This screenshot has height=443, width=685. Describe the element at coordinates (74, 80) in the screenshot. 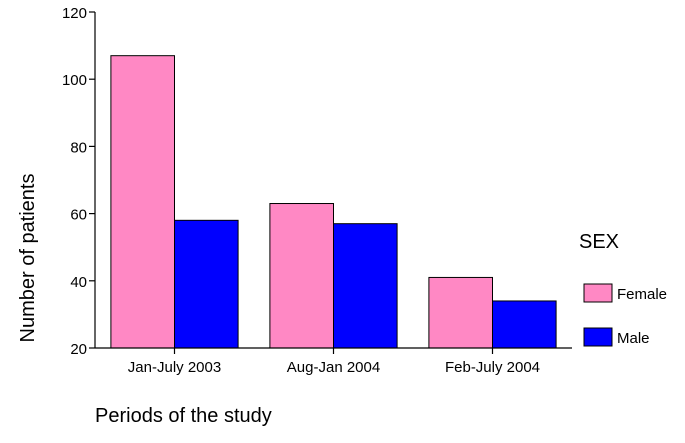

I see `y-tick-label-100: 100` at that location.